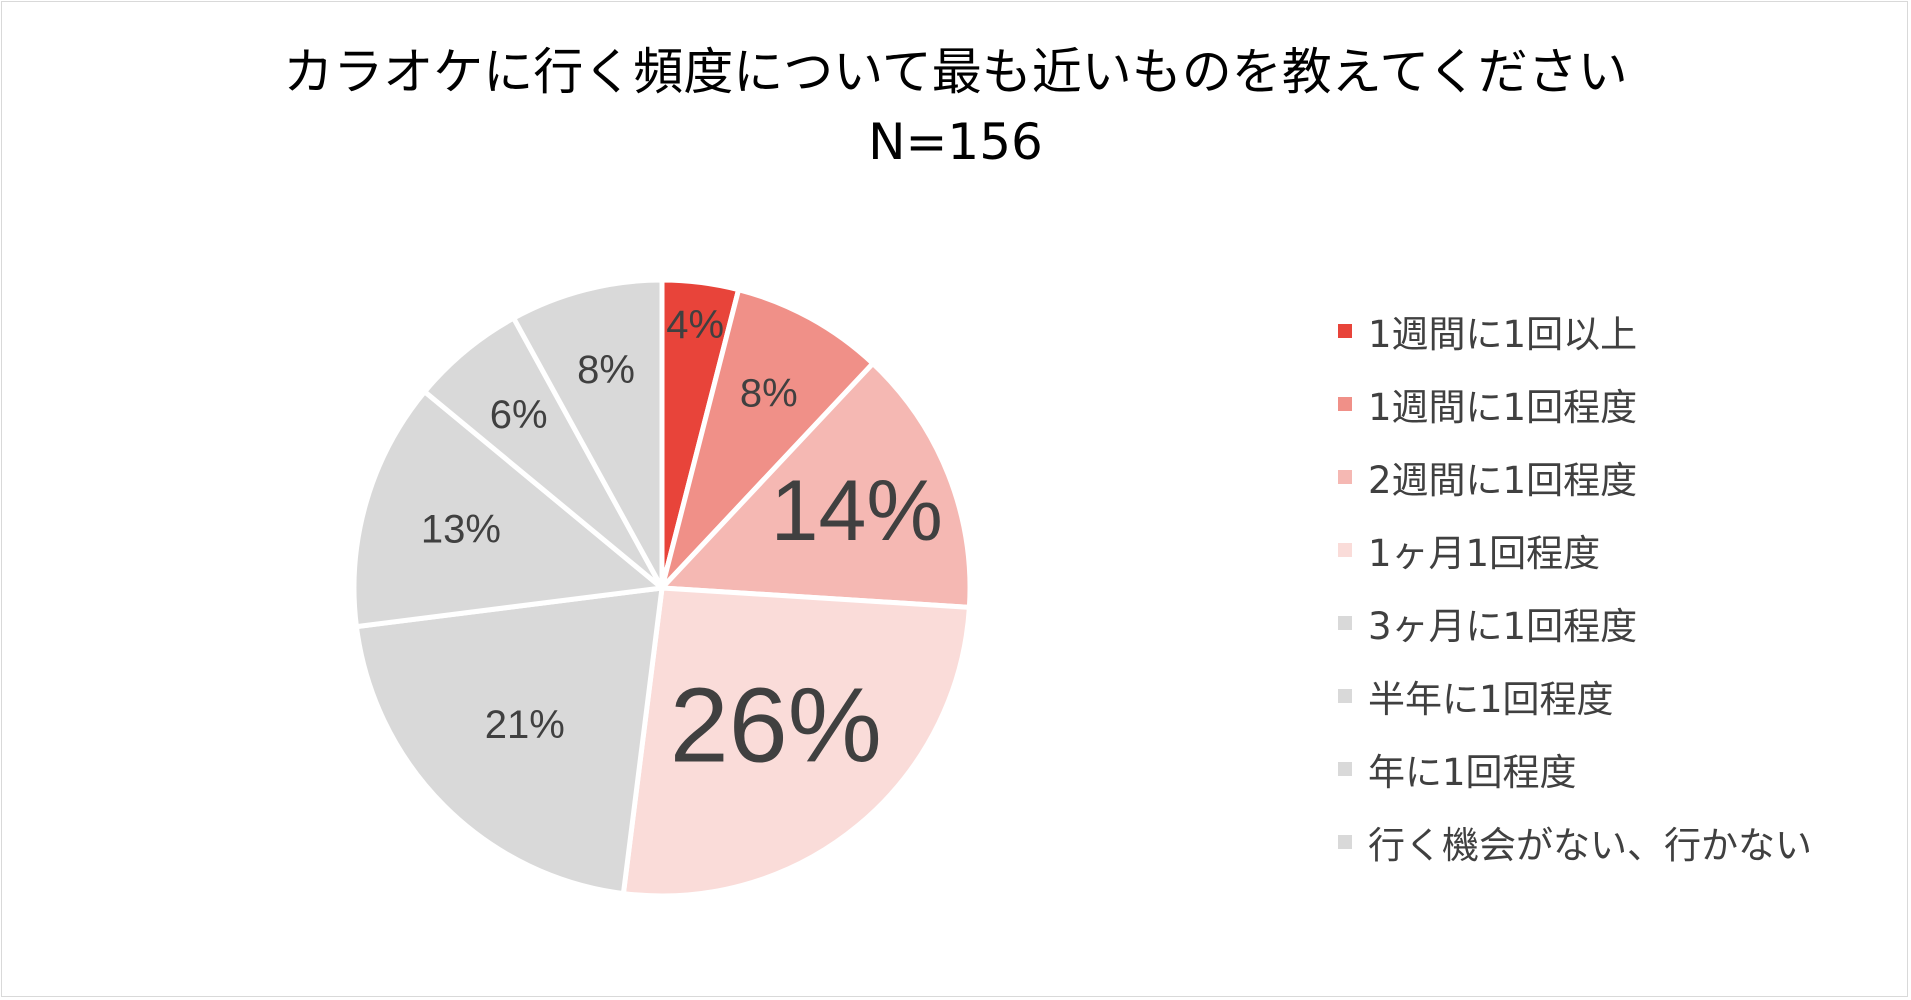 Image resolution: width=1911 pixels, height=1000 pixels. I want to click on data-label-2: 8%, so click(769, 394).